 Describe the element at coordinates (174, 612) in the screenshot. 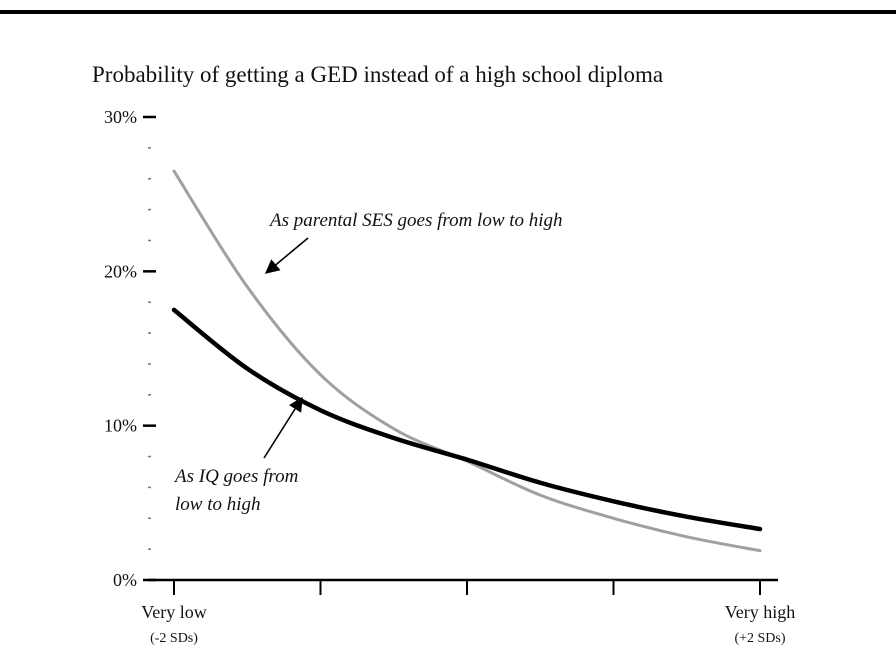

I see `x-tick-label: Very low` at that location.